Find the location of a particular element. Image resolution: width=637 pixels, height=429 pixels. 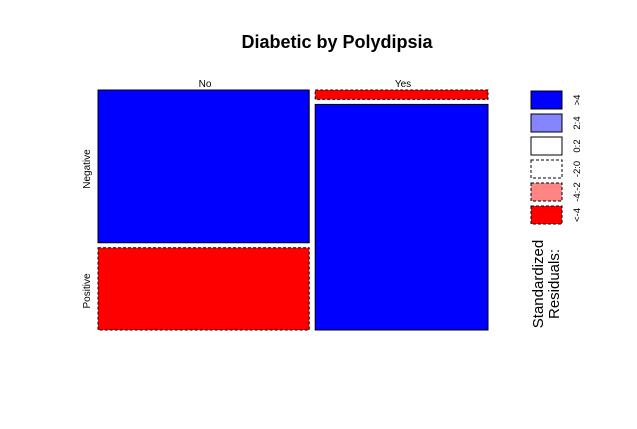

legend-label-neg2-0: -2:0 is located at coordinates (577, 169).